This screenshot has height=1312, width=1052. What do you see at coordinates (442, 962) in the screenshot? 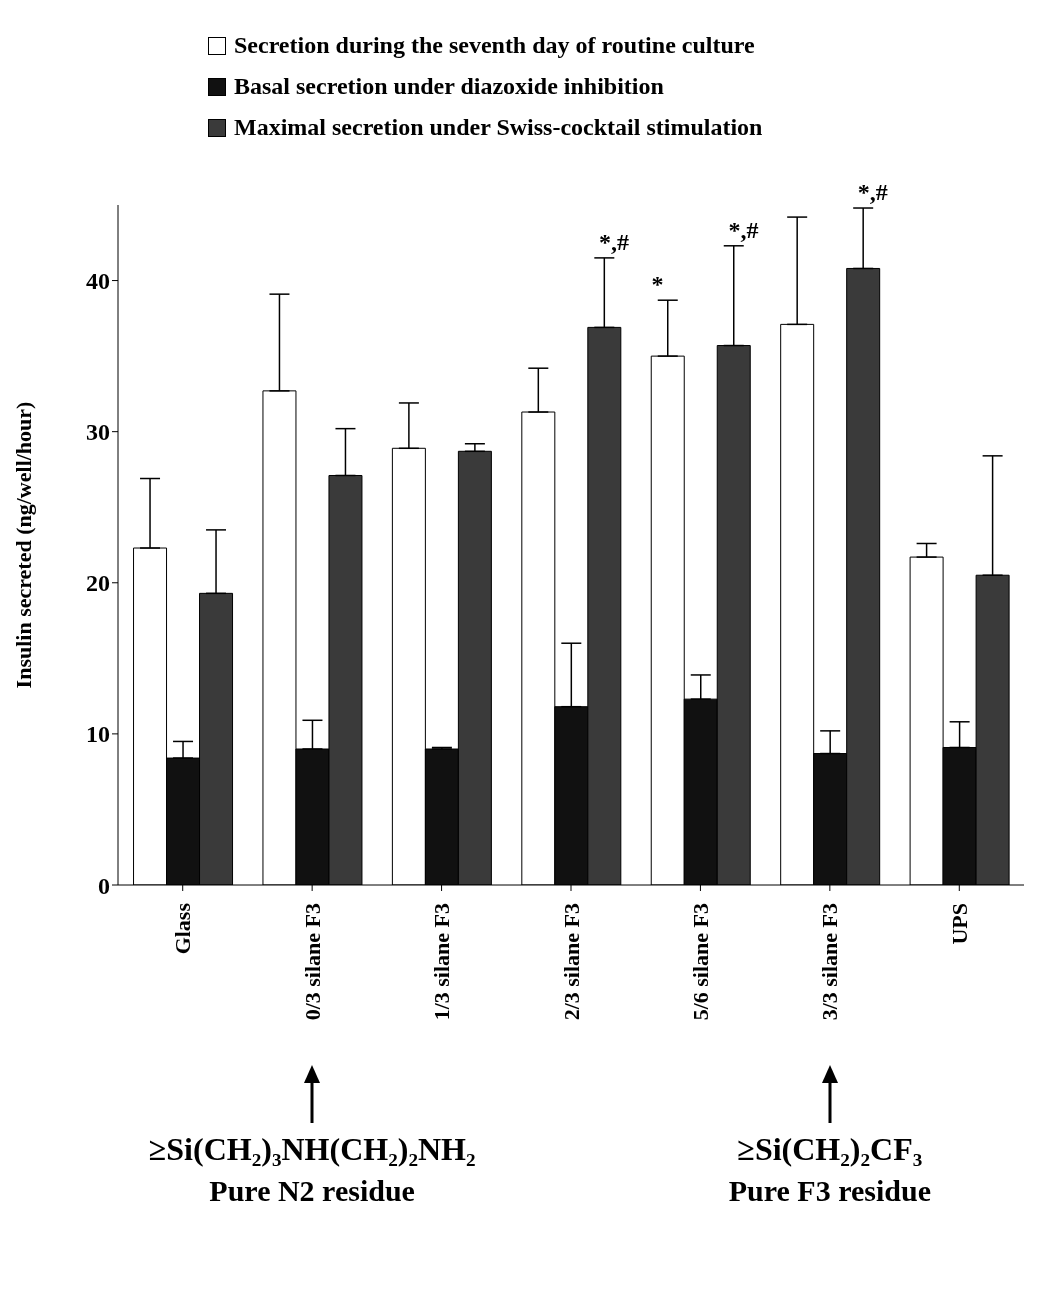
I see `x-tick-label: 1/3 silane F3` at bounding box center [442, 962].